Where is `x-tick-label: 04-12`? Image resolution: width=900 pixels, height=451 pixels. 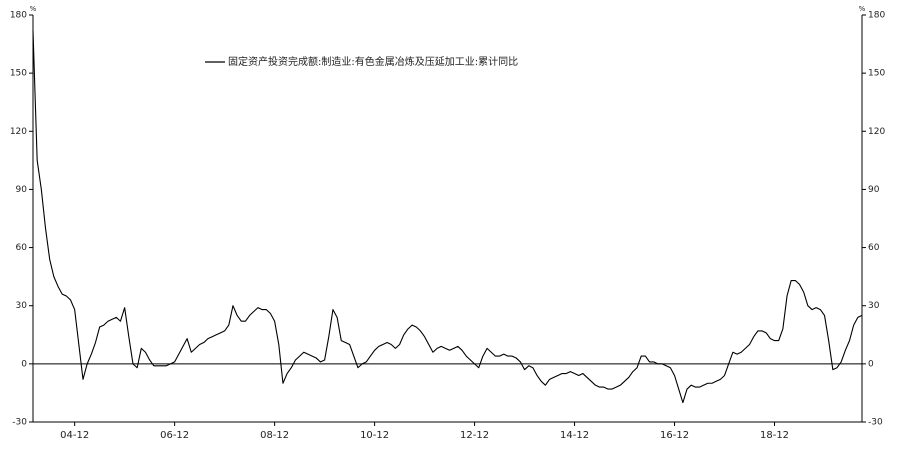 x-tick-label: 04-12 is located at coordinates (74, 435).